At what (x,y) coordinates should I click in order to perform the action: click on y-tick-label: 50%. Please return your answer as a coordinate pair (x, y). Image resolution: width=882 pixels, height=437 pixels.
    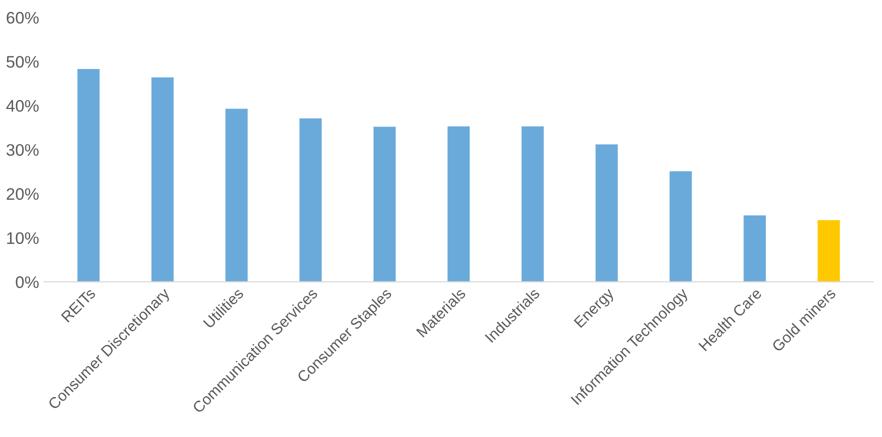
    Looking at the image, I should click on (22, 62).